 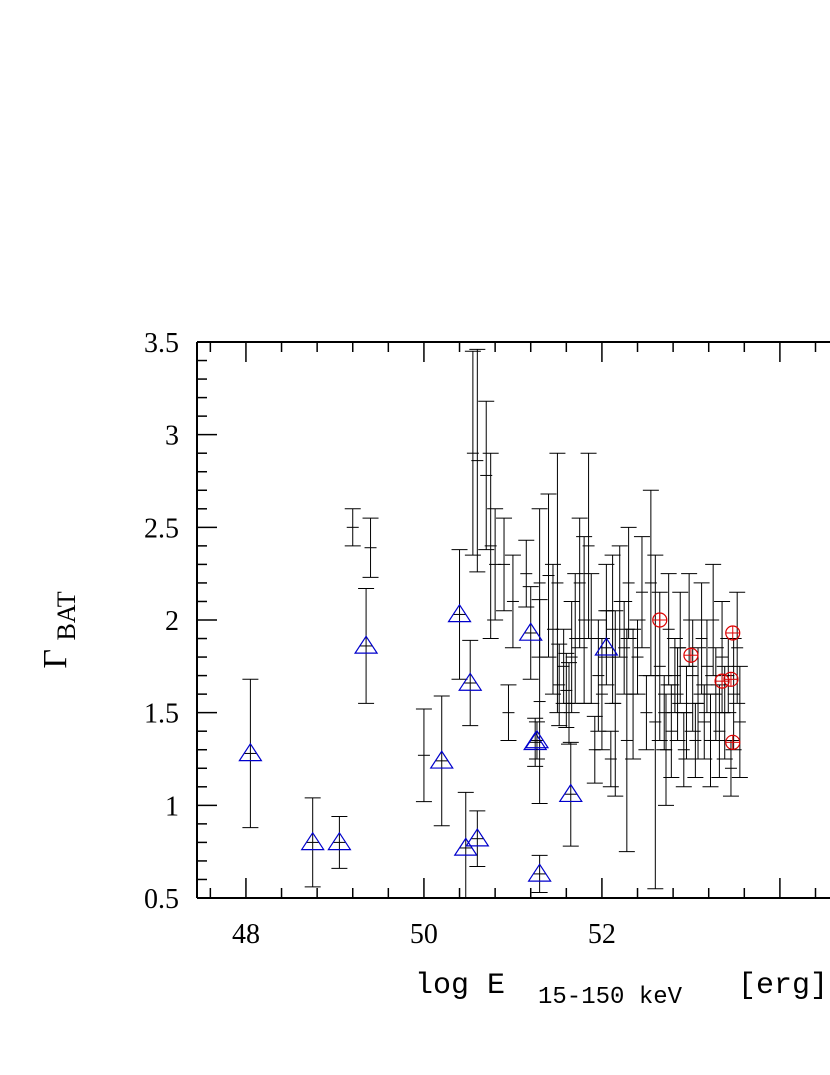 What do you see at coordinates (610, 997) in the screenshot?
I see `x-axis-label-sub: 15-150 keV` at bounding box center [610, 997].